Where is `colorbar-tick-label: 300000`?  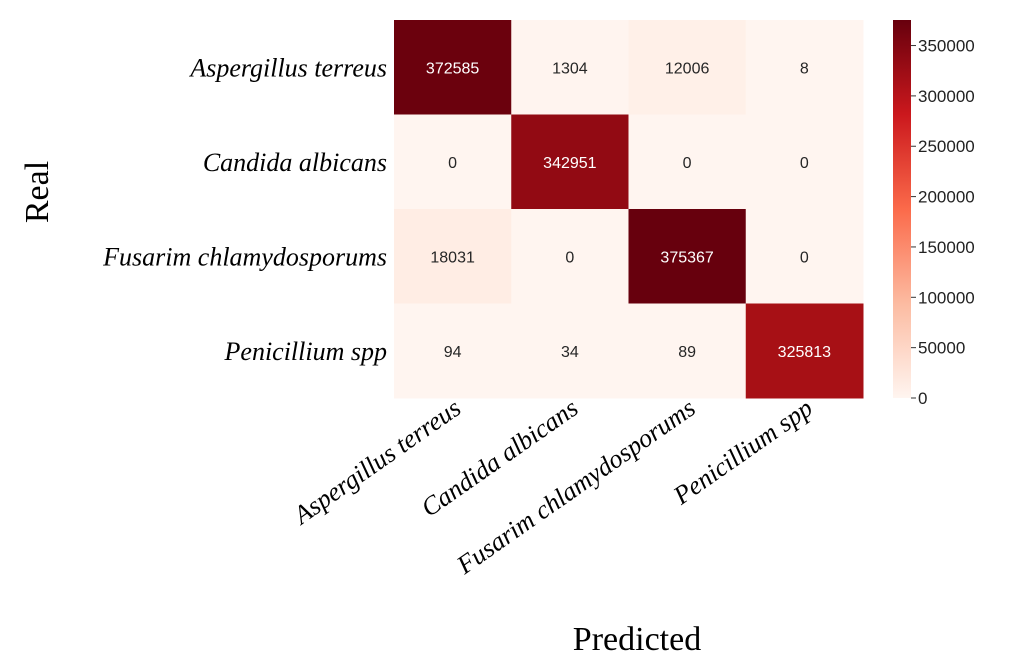
colorbar-tick-label: 300000 is located at coordinates (946, 96).